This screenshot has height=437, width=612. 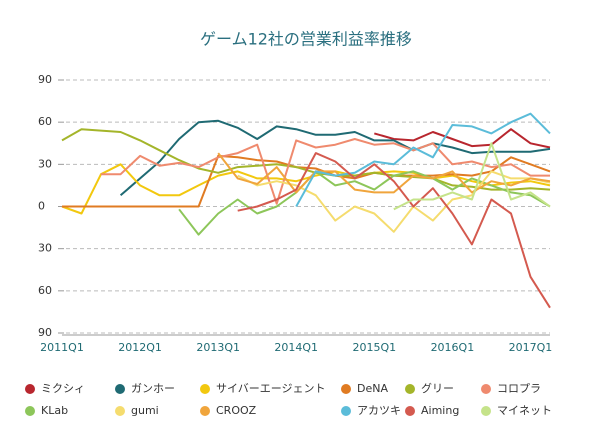 I want to click on chart-title: ゲーム12社の営業利益率推移, so click(x=306, y=39).